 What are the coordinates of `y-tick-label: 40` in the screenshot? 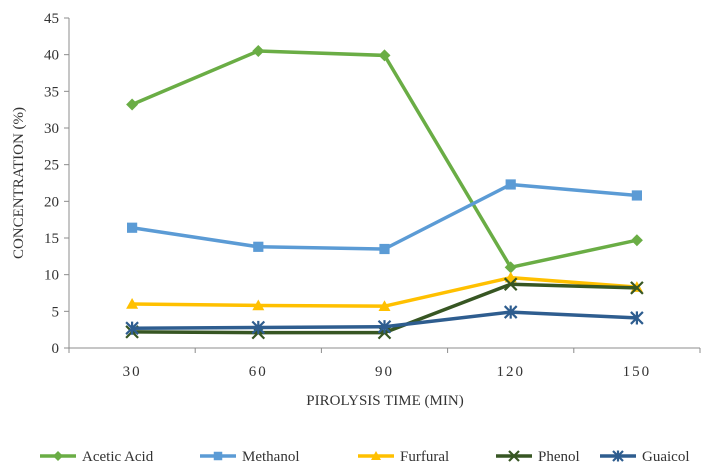 It's located at (51, 56).